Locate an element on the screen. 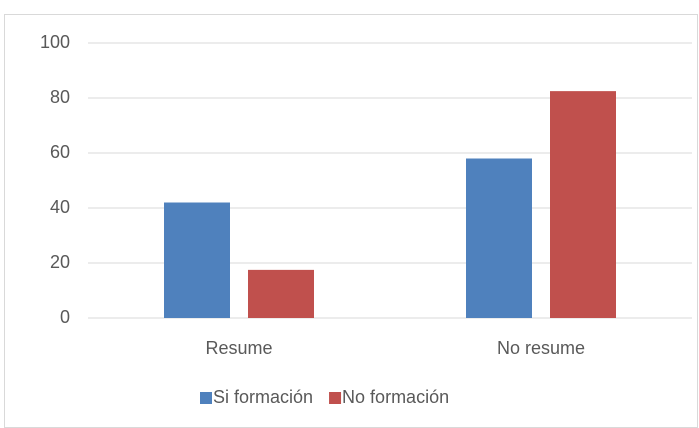  y-tick-label: 0 is located at coordinates (65, 317).